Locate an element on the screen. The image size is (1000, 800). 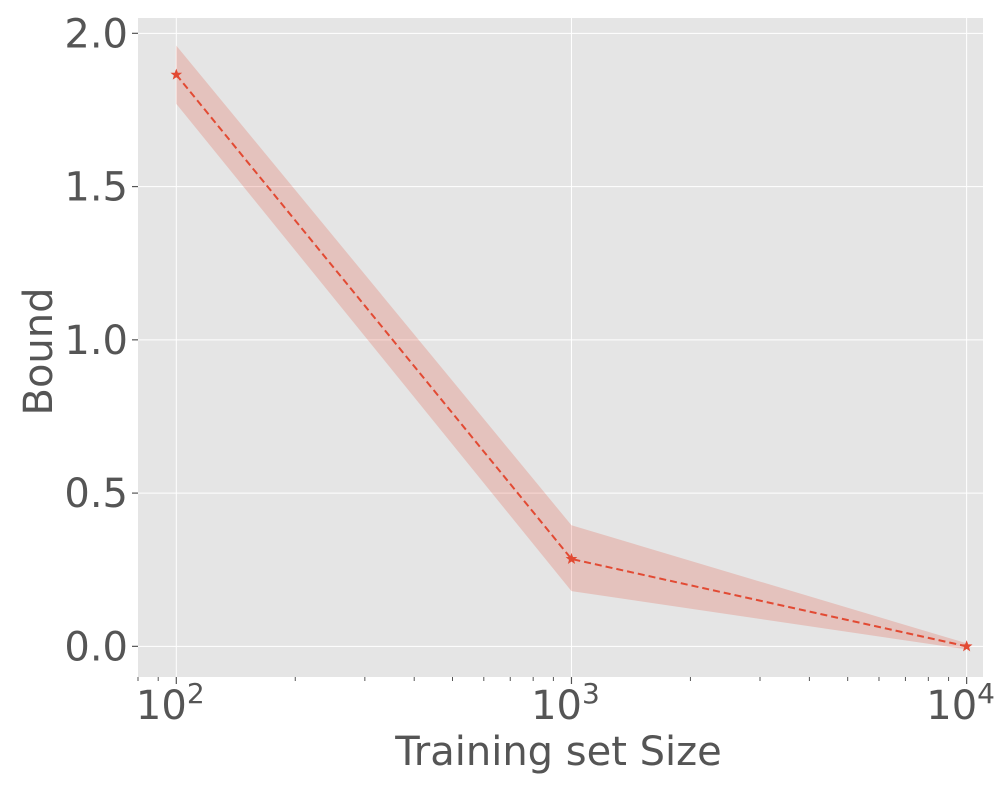
y-tick-label: 1.0 is located at coordinates (96, 341).